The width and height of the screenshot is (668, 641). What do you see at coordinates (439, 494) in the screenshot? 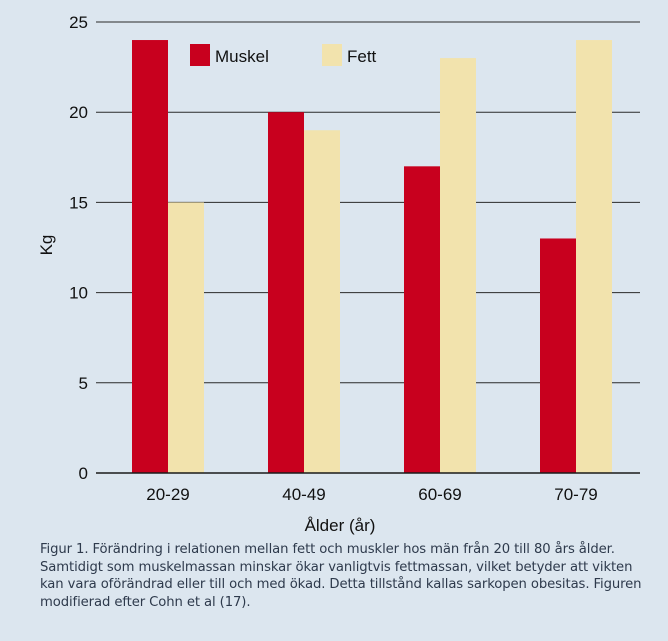
I see `x-tick-label: 60-69` at bounding box center [439, 494].